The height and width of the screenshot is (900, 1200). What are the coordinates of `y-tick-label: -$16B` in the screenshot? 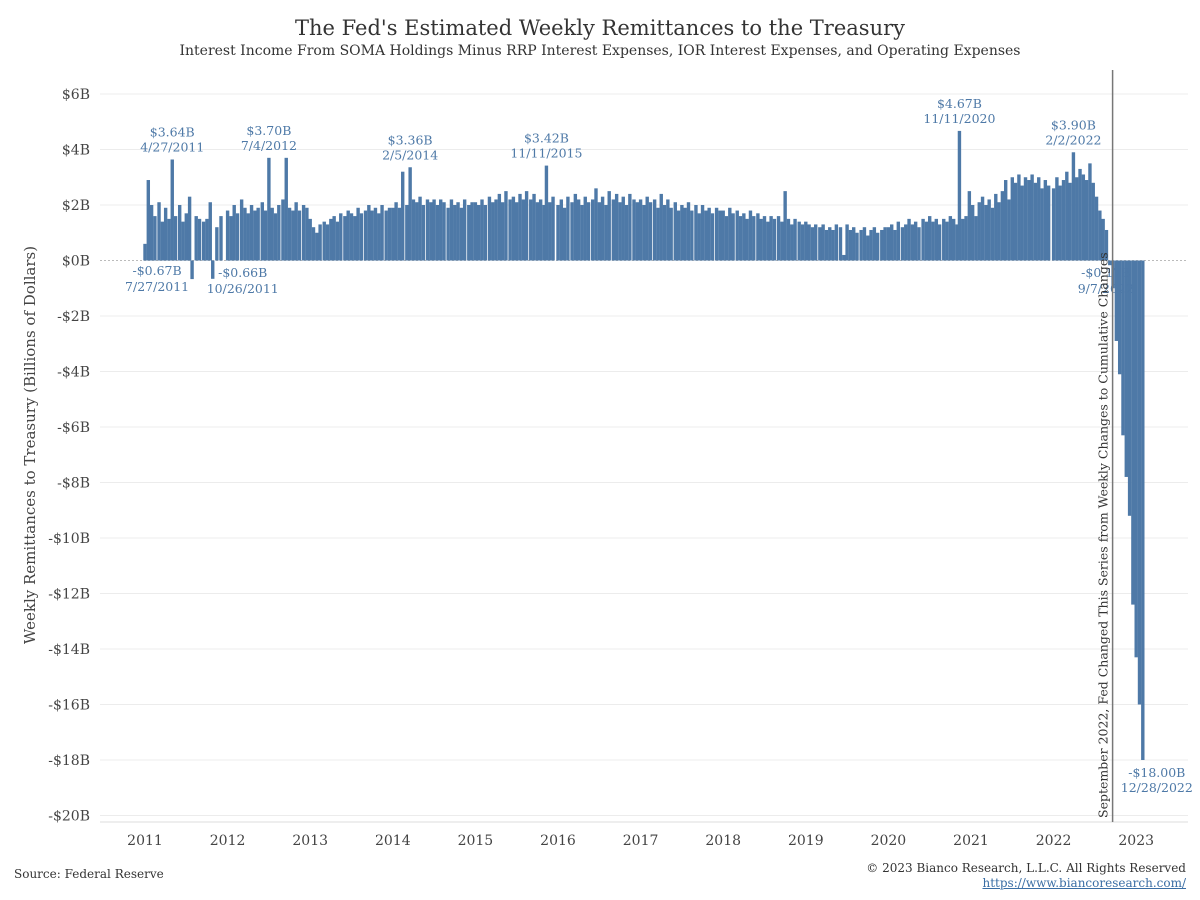 It's located at (69, 706).